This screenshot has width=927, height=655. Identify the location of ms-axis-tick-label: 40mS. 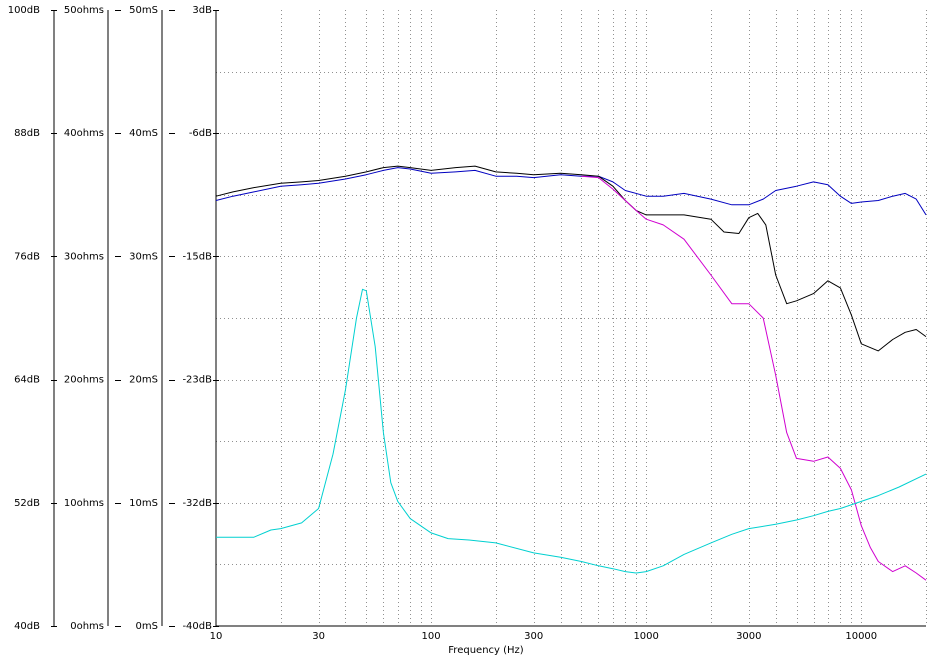
(143, 133).